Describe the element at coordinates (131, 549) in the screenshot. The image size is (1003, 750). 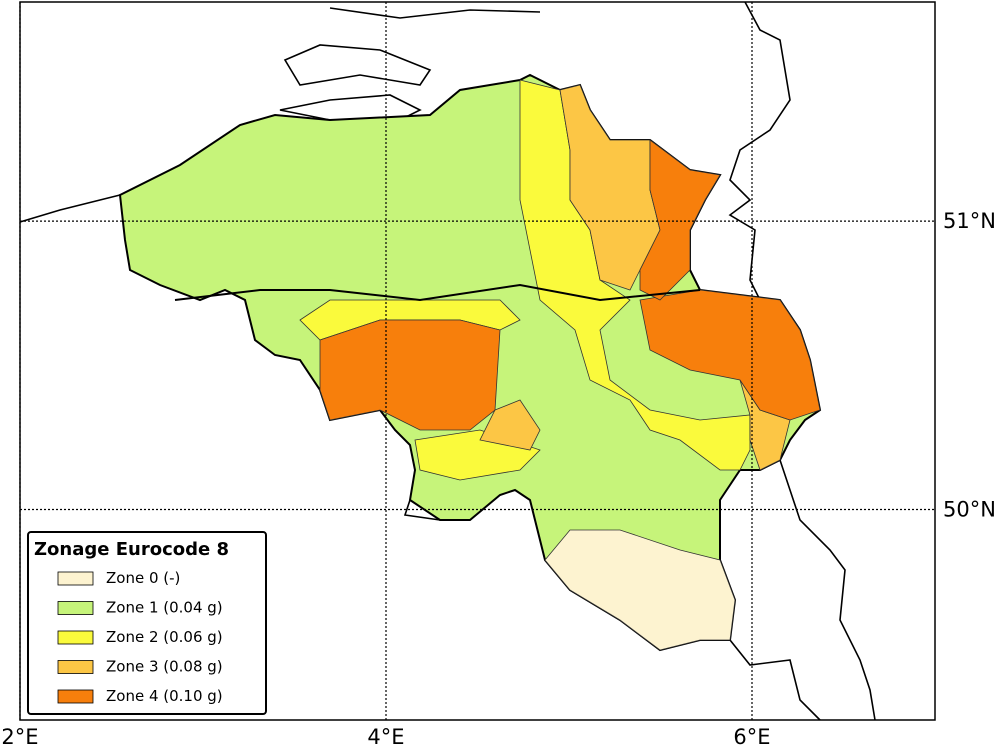
I see `legend-title: Zonage Eurocode 8` at that location.